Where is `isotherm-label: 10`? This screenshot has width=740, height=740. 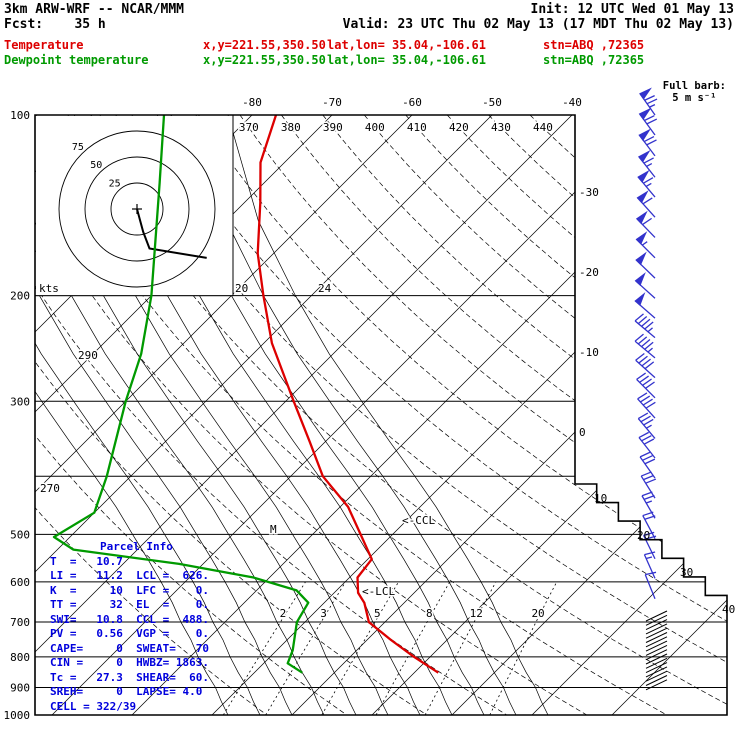
isotherm-label: 10 is located at coordinates (600, 498).